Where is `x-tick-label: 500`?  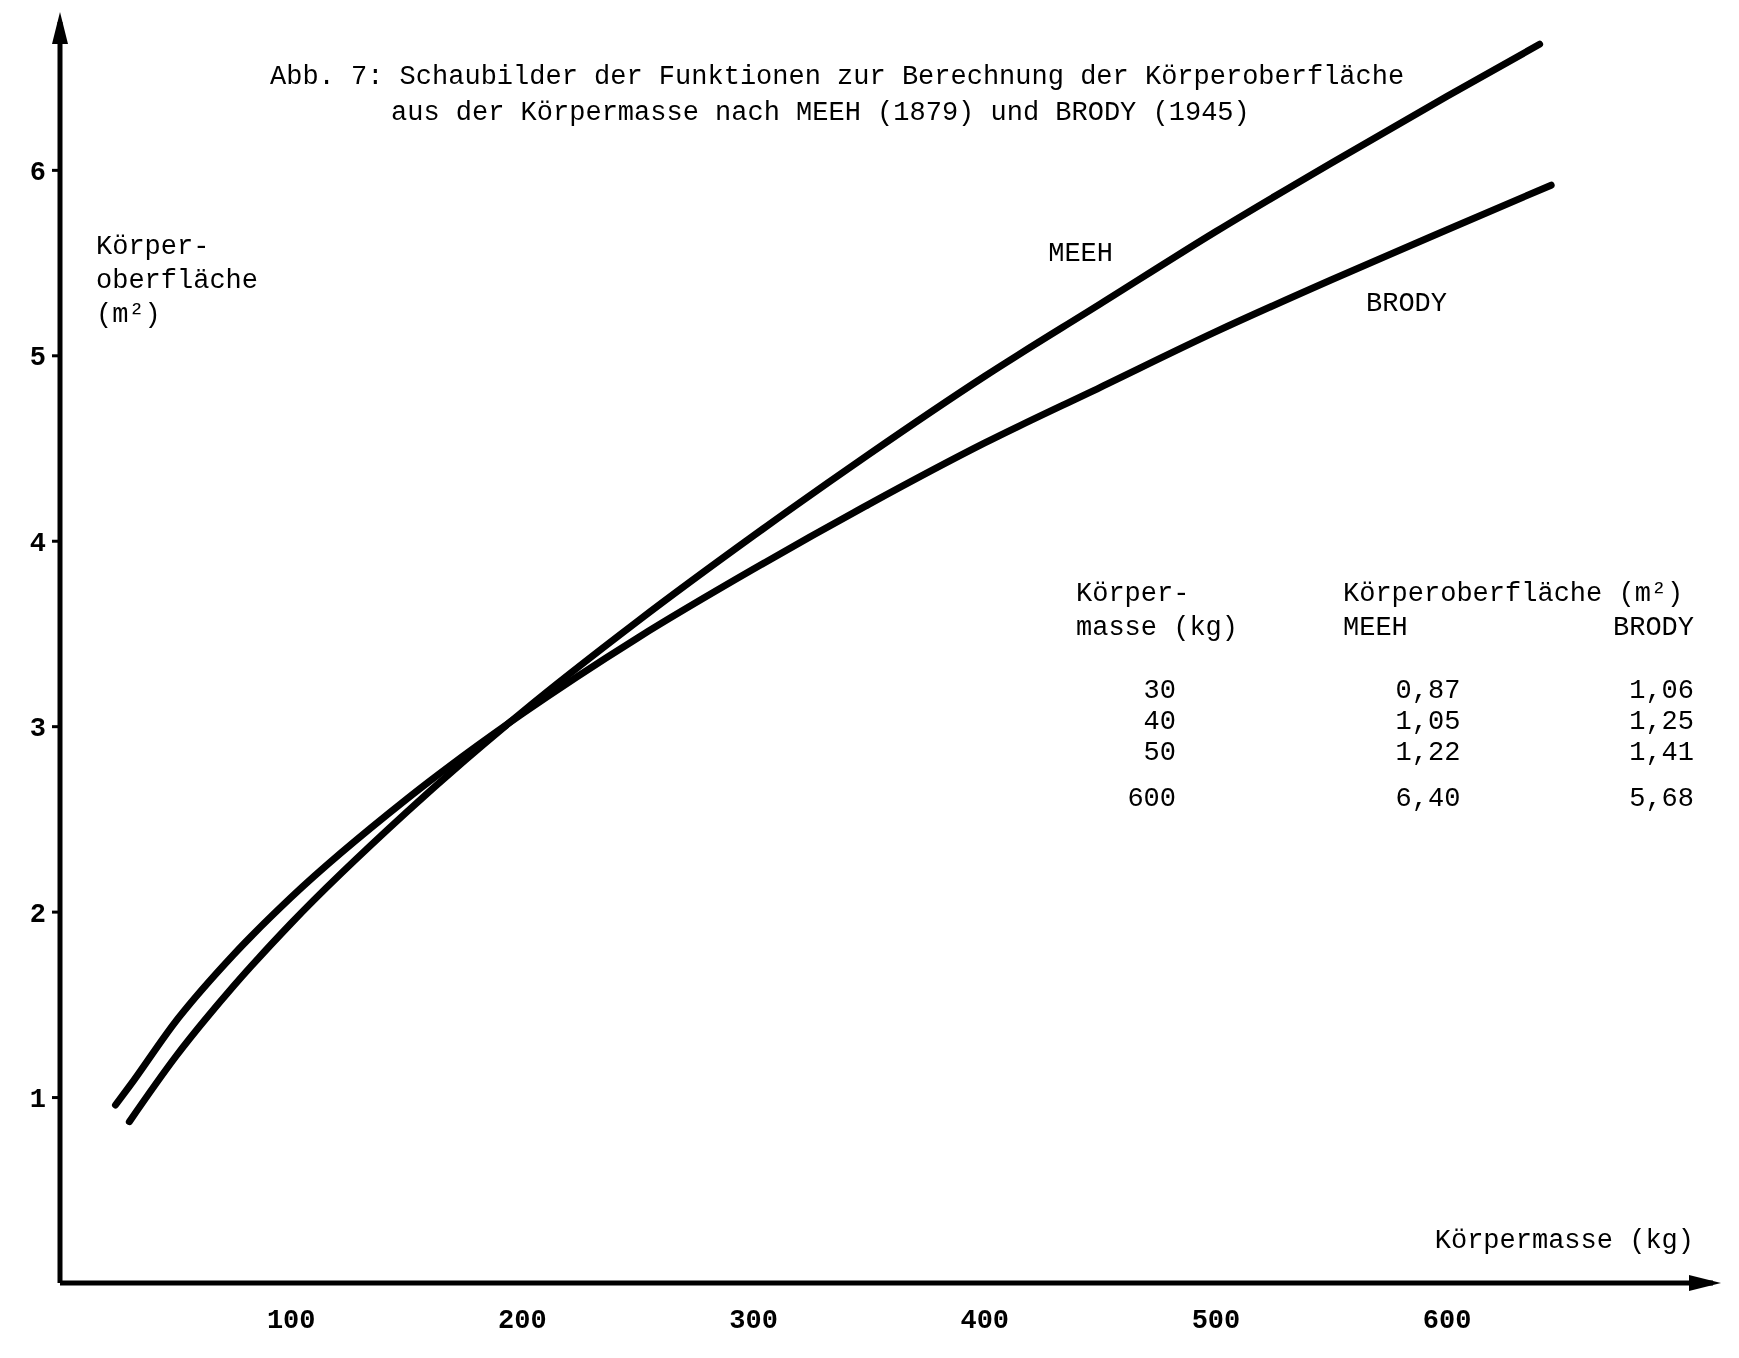 x-tick-label: 500 is located at coordinates (1216, 1321).